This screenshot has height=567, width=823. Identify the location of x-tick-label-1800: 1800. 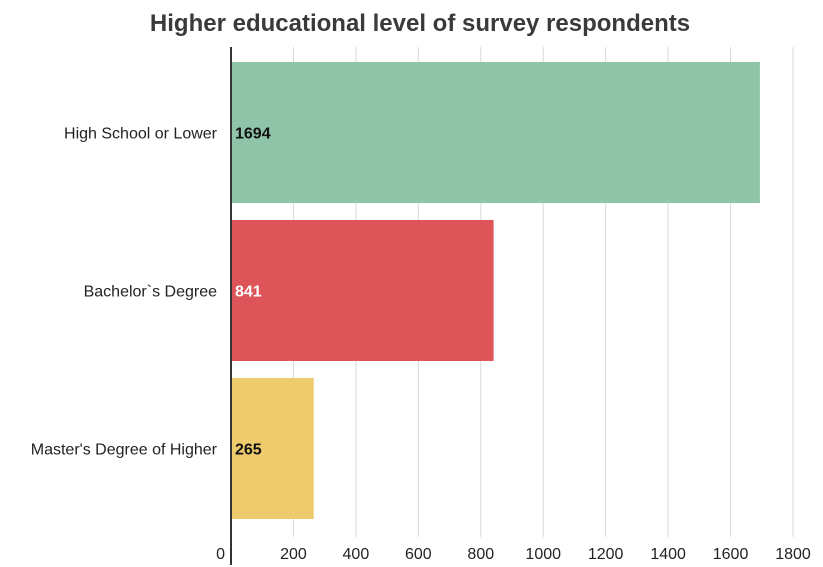
(793, 554).